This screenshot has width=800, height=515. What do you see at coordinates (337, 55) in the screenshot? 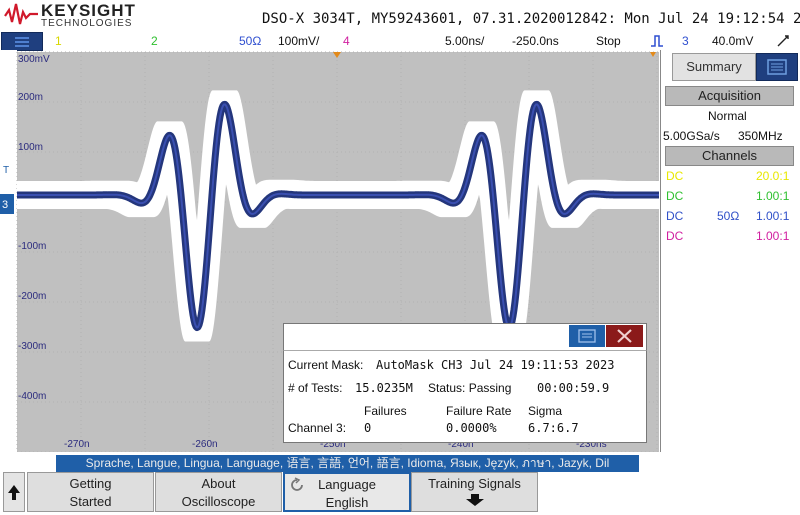
I see `trigger-position-marker` at bounding box center [337, 55].